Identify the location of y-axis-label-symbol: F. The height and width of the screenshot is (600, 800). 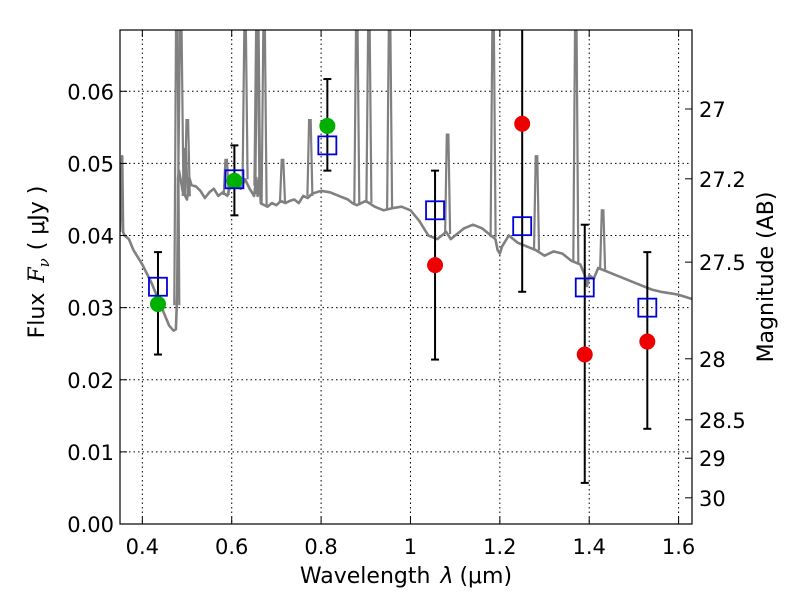
(37, 275).